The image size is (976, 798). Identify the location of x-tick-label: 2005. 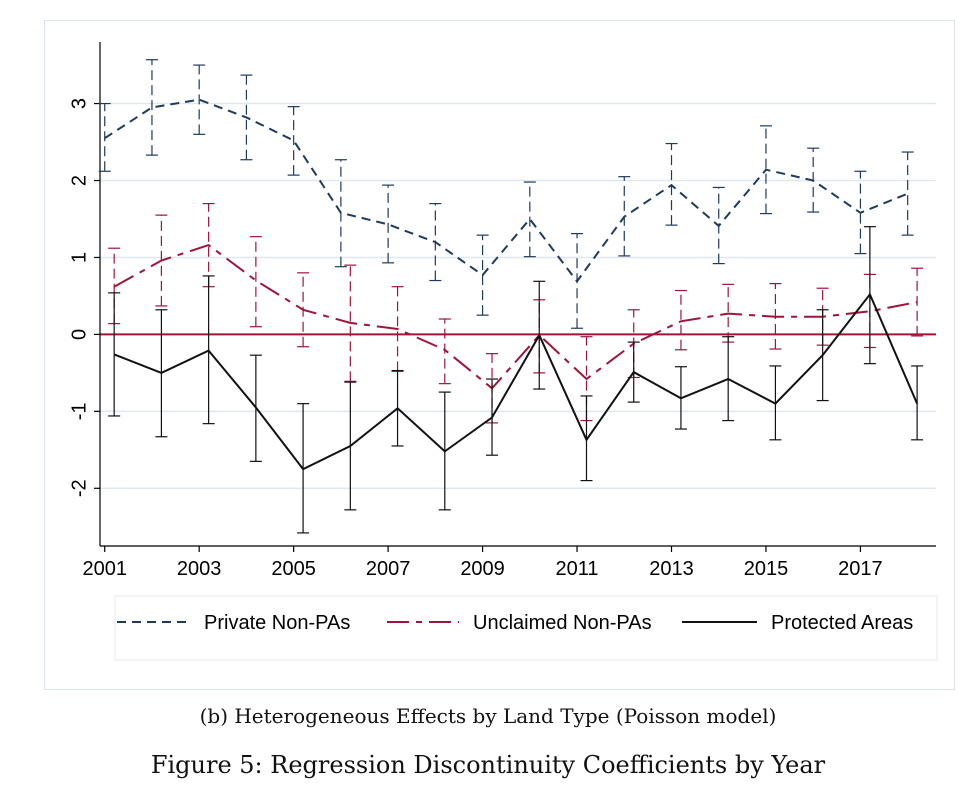
(293, 569).